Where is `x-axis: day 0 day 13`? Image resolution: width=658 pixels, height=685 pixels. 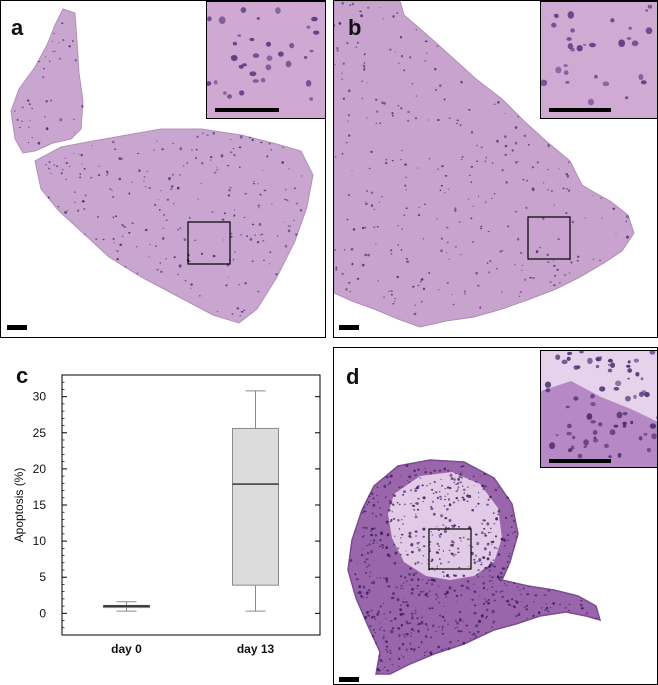 x-axis: day 0 day 13 is located at coordinates (192, 649).